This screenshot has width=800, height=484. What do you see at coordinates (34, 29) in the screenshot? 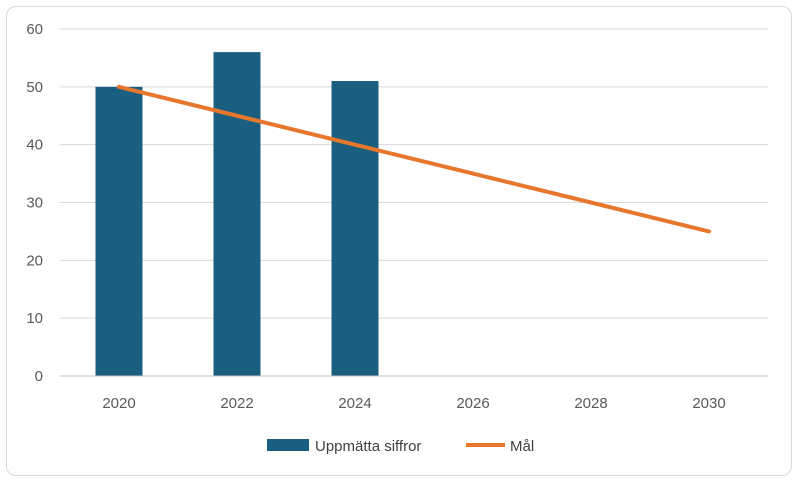
I see `y-tick-label: 60` at bounding box center [34, 29].